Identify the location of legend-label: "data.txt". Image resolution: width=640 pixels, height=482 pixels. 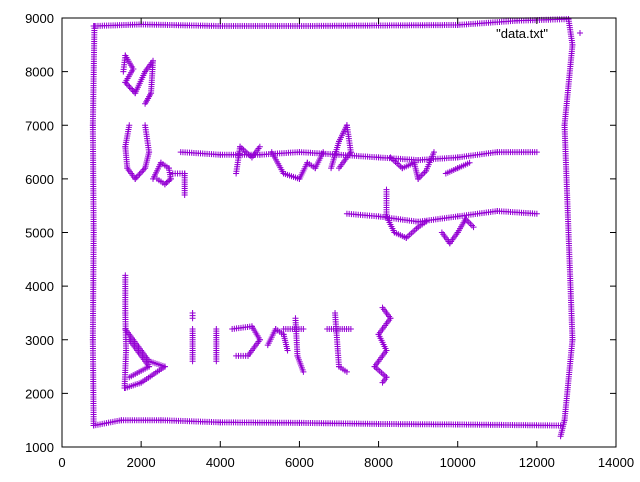
(522, 33).